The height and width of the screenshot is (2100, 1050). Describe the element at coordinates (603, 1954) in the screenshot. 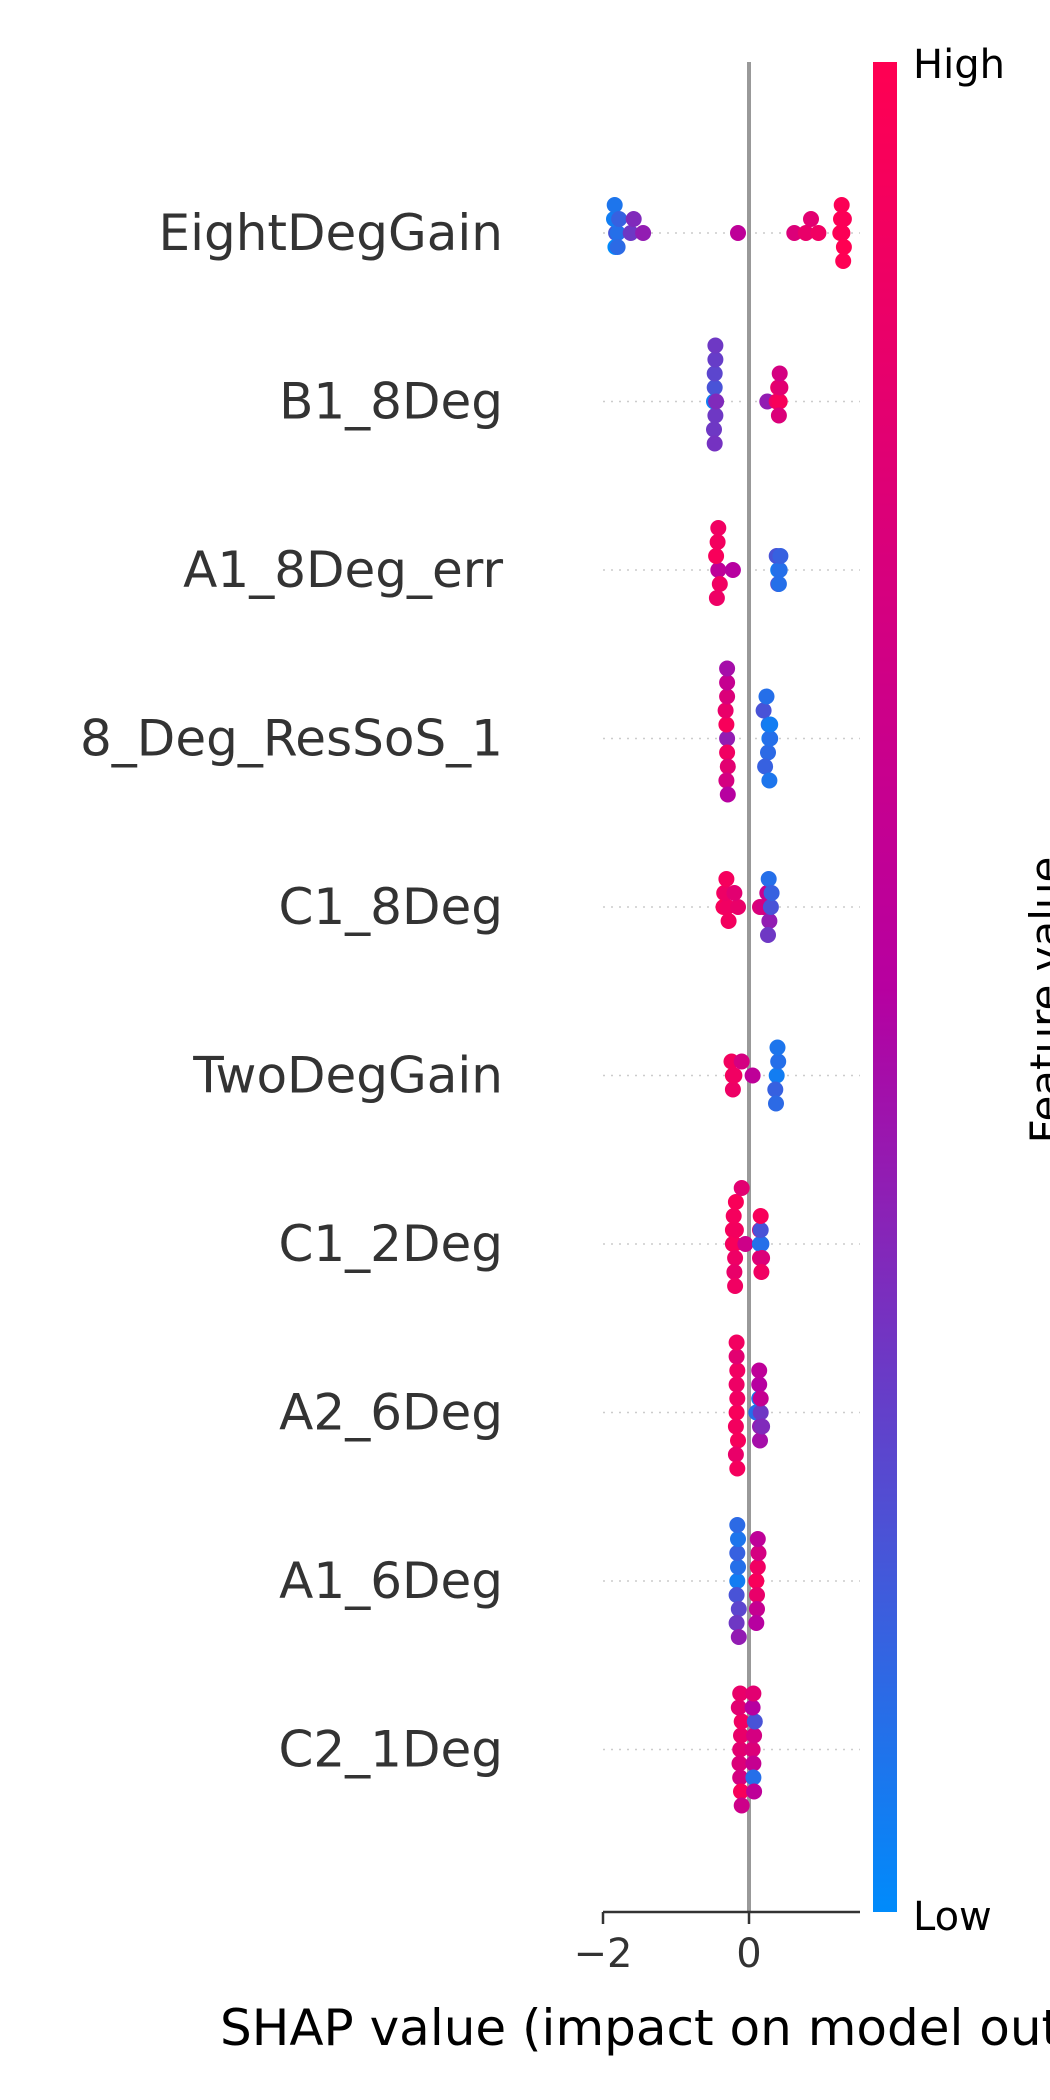

I see `x-tick-label: −2` at that location.